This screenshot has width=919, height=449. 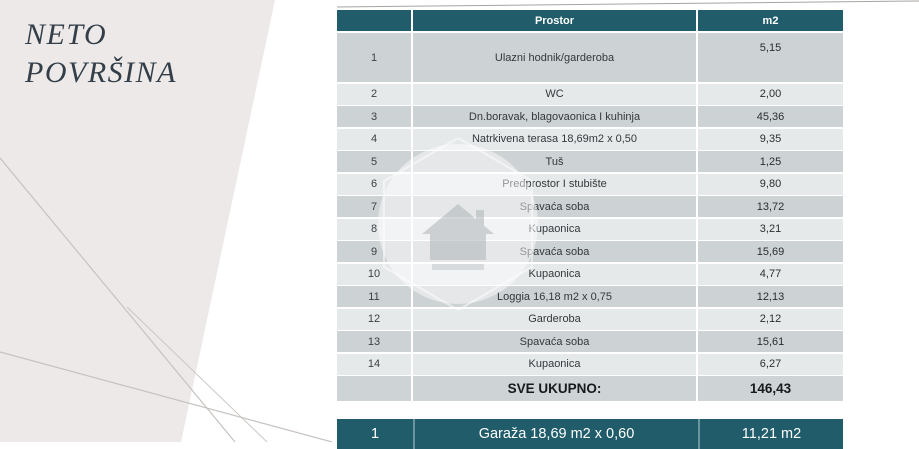 I want to click on table-row: 14 Kupaonica 6,27, so click(x=590, y=364).